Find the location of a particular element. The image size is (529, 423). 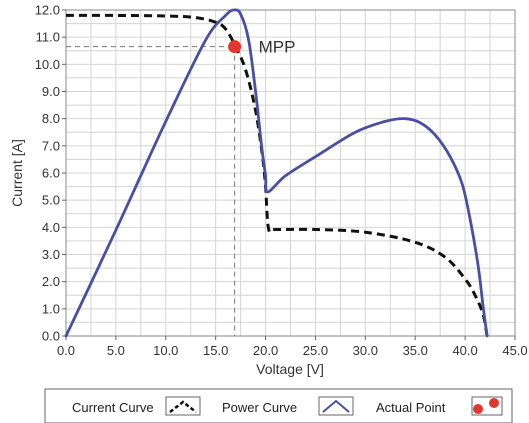

y-tick-label: 0.0 is located at coordinates (51, 336).